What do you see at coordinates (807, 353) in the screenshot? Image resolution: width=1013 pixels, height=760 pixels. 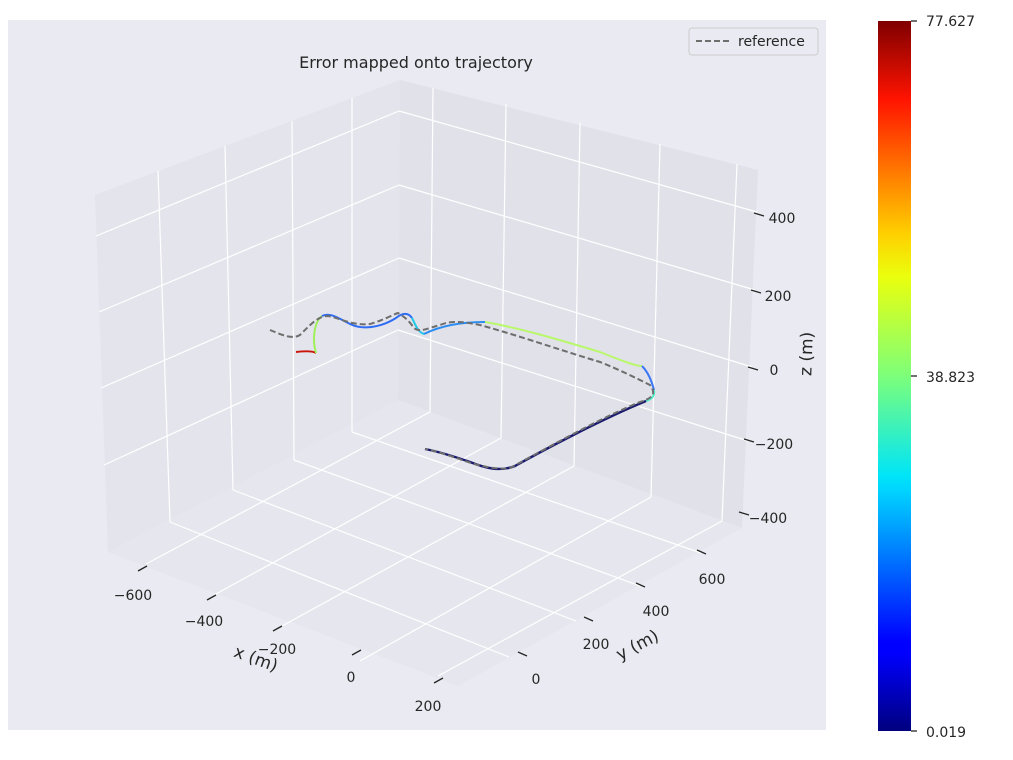 I see `z-axis-label: z (m)` at bounding box center [807, 353].